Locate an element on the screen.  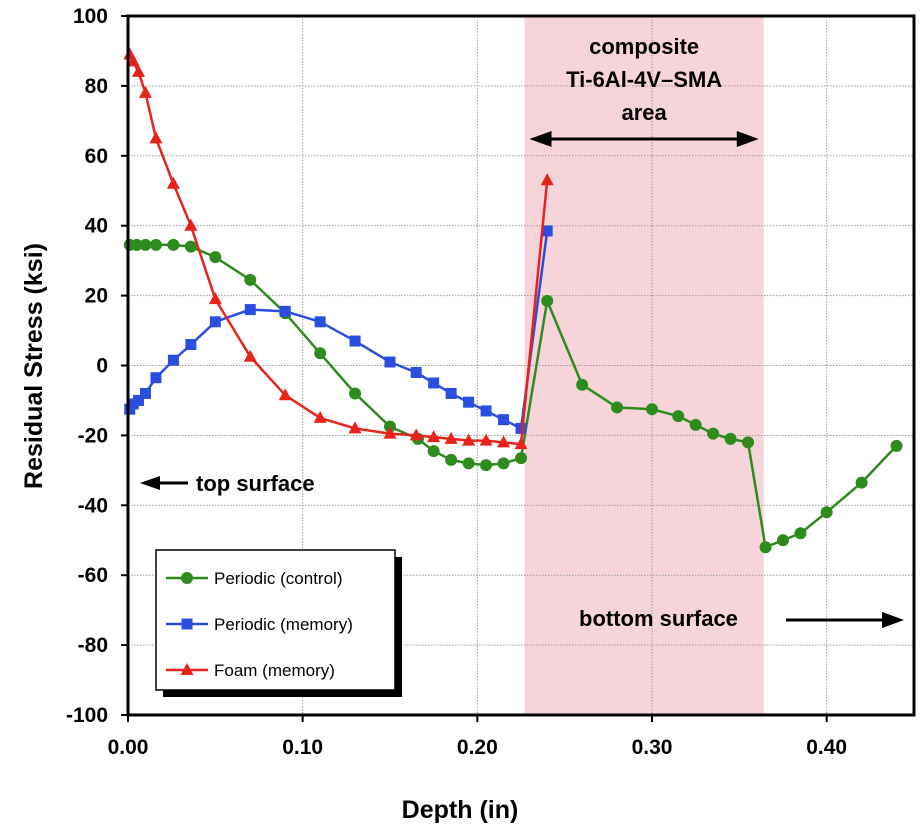
y-tick-label: 100 is located at coordinates (90, 16).